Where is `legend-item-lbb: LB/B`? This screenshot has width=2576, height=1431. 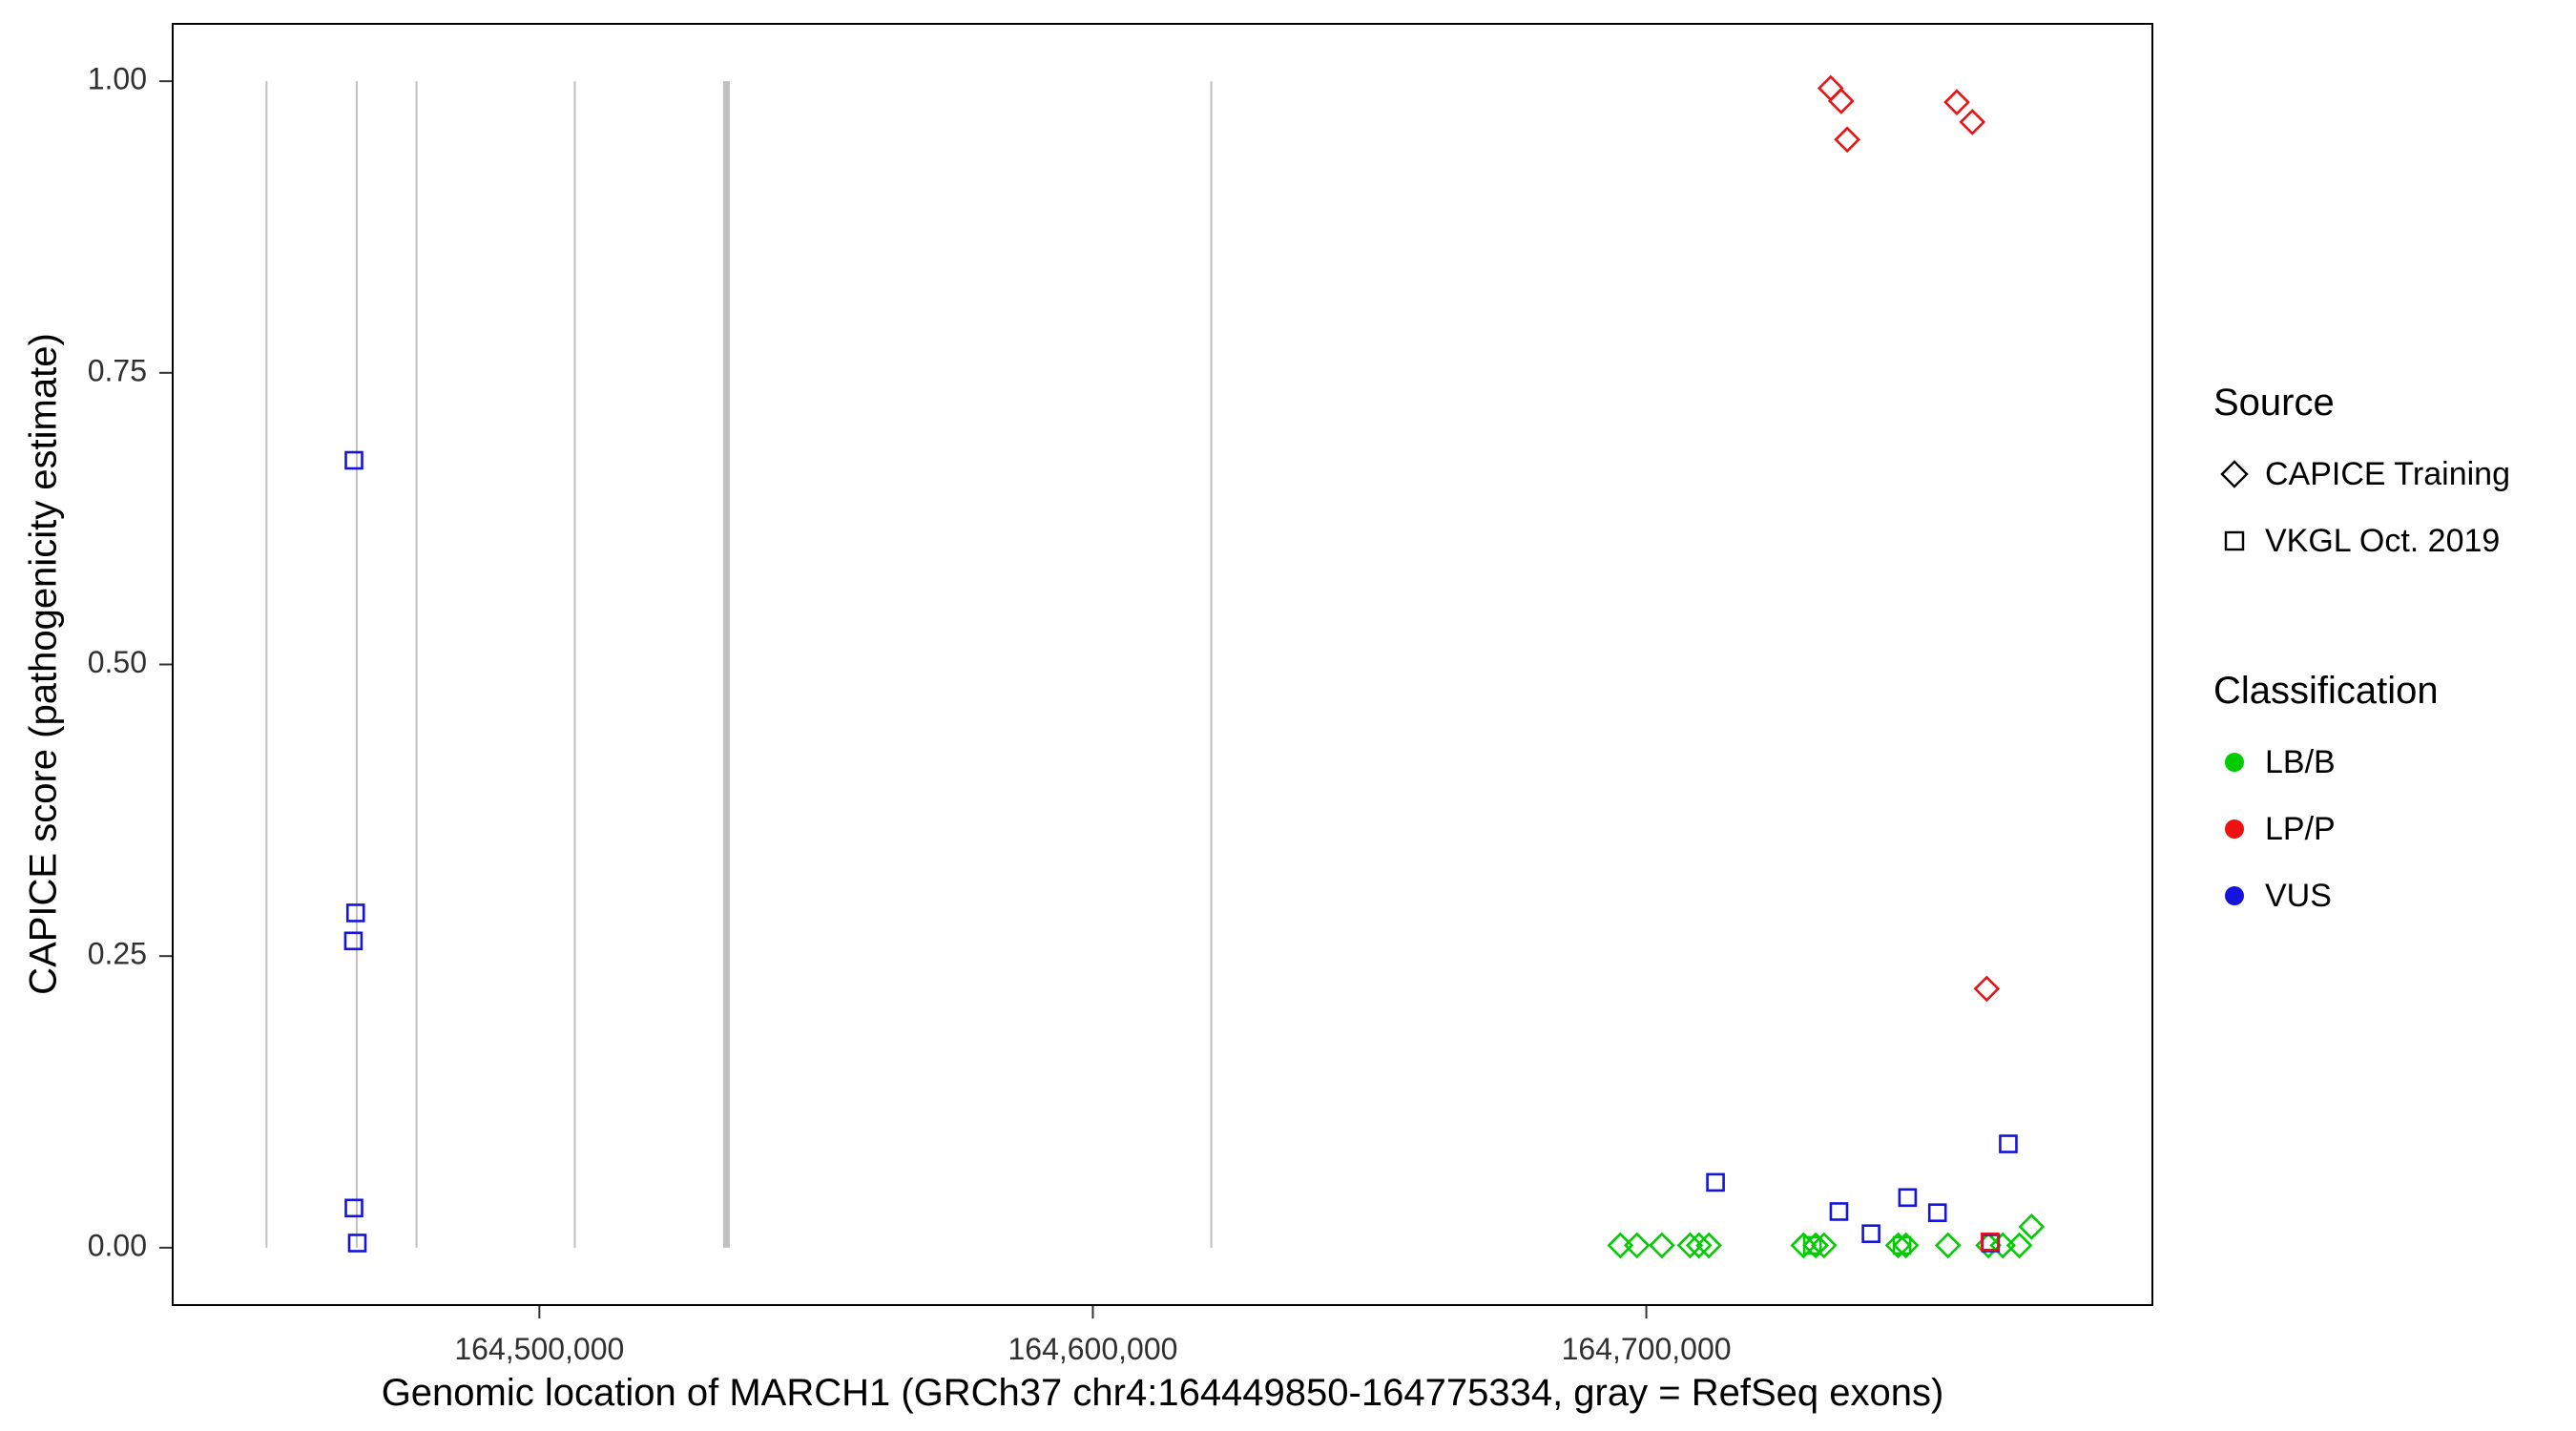 legend-item-lbb: LB/B is located at coordinates (2326, 762).